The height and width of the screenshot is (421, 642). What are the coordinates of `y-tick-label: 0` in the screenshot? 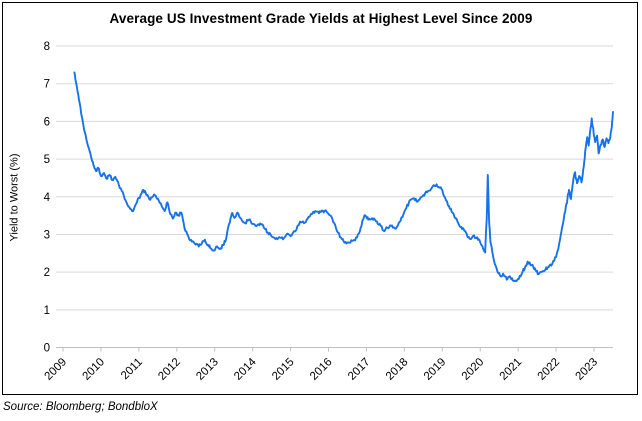 It's located at (47, 349).